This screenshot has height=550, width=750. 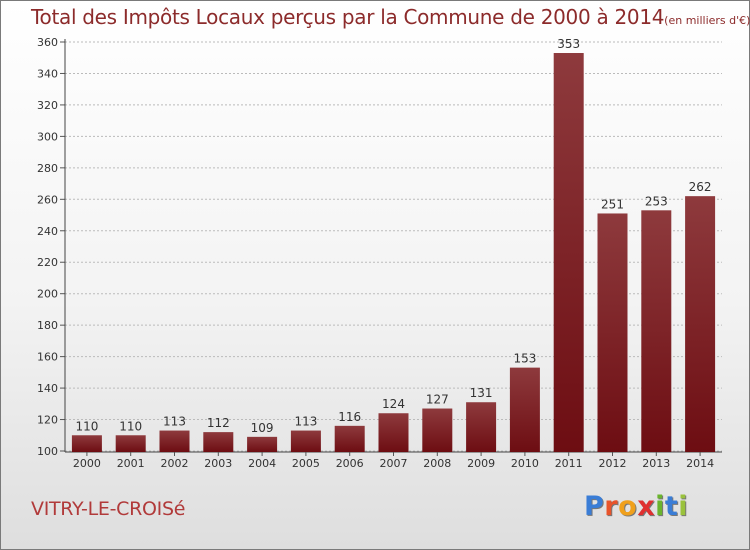 What do you see at coordinates (611, 506) in the screenshot?
I see `logo-letter: r` at bounding box center [611, 506].